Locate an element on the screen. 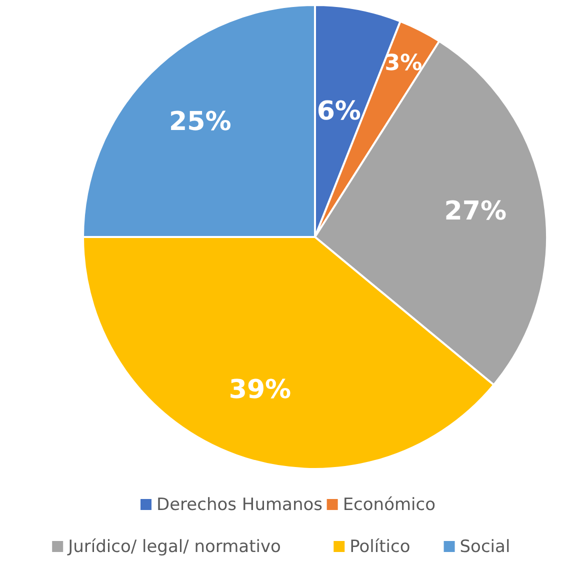  legend-label: Derechos Humanos is located at coordinates (239, 505).